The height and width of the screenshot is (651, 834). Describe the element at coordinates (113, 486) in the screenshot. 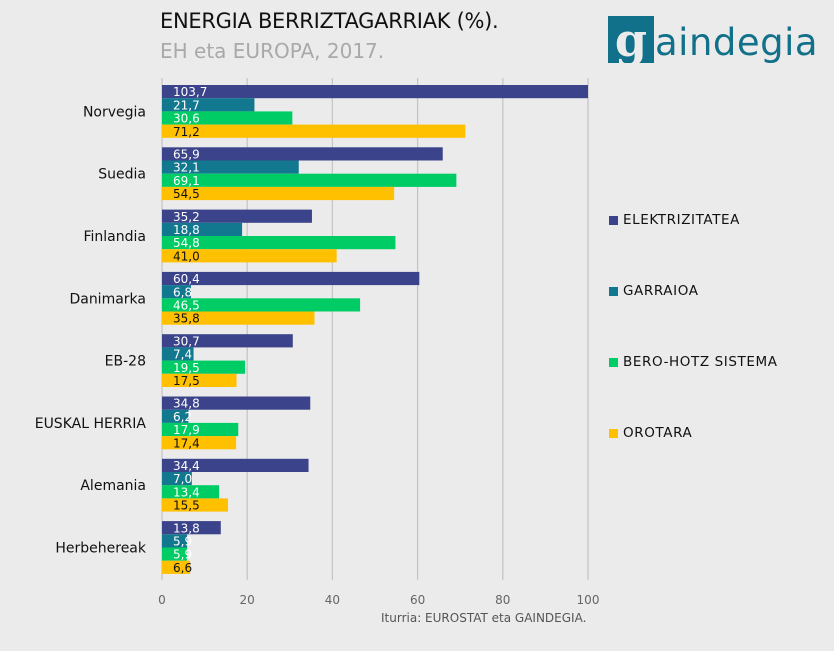

I see `category-label: Alemania` at that location.